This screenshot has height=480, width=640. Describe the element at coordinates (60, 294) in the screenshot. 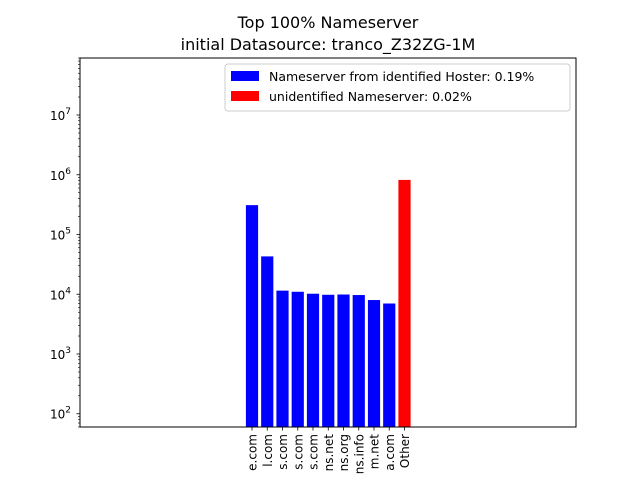

I see `y-tick-label: 10⁴` at that location.